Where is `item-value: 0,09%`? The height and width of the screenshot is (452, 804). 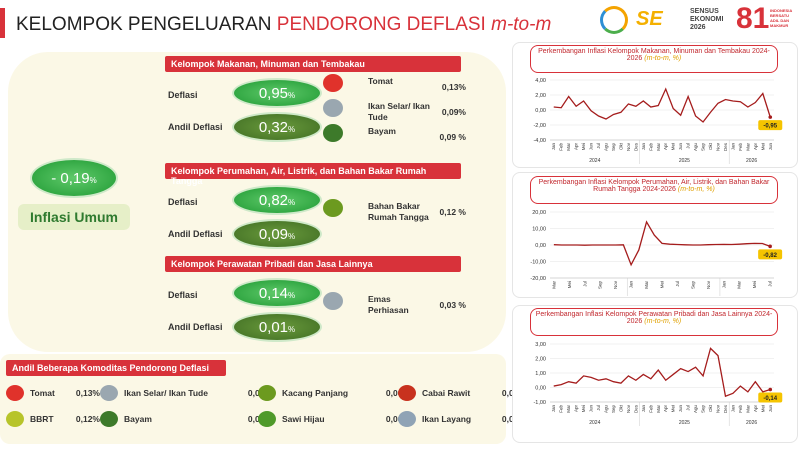 item-value: 0,09% is located at coordinates (453, 112).